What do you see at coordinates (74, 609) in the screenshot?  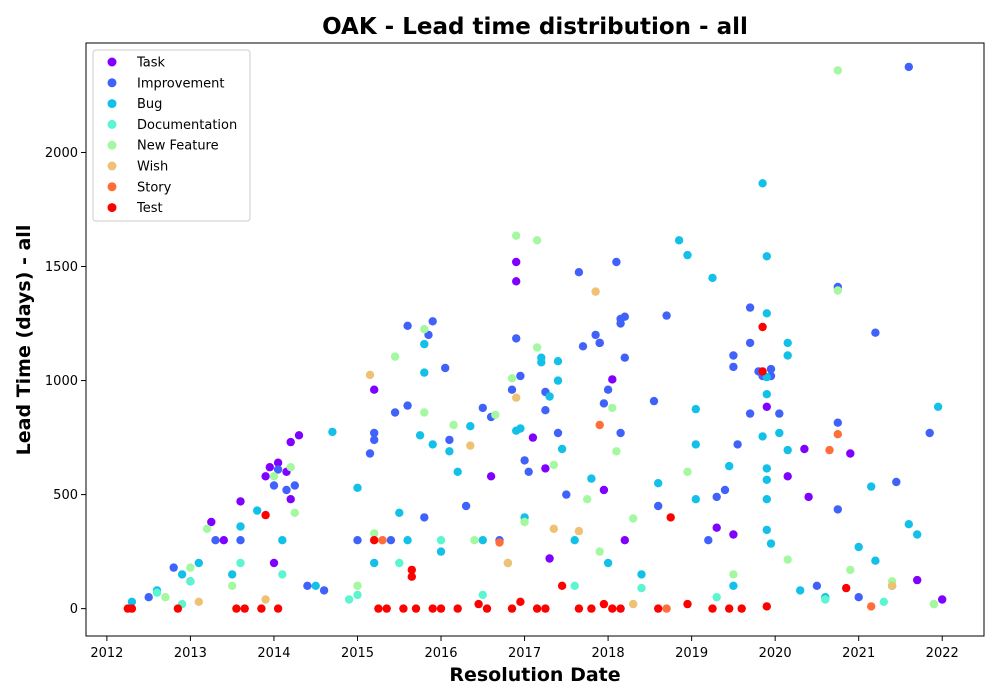 I see `y-tick-label: 0` at bounding box center [74, 609].